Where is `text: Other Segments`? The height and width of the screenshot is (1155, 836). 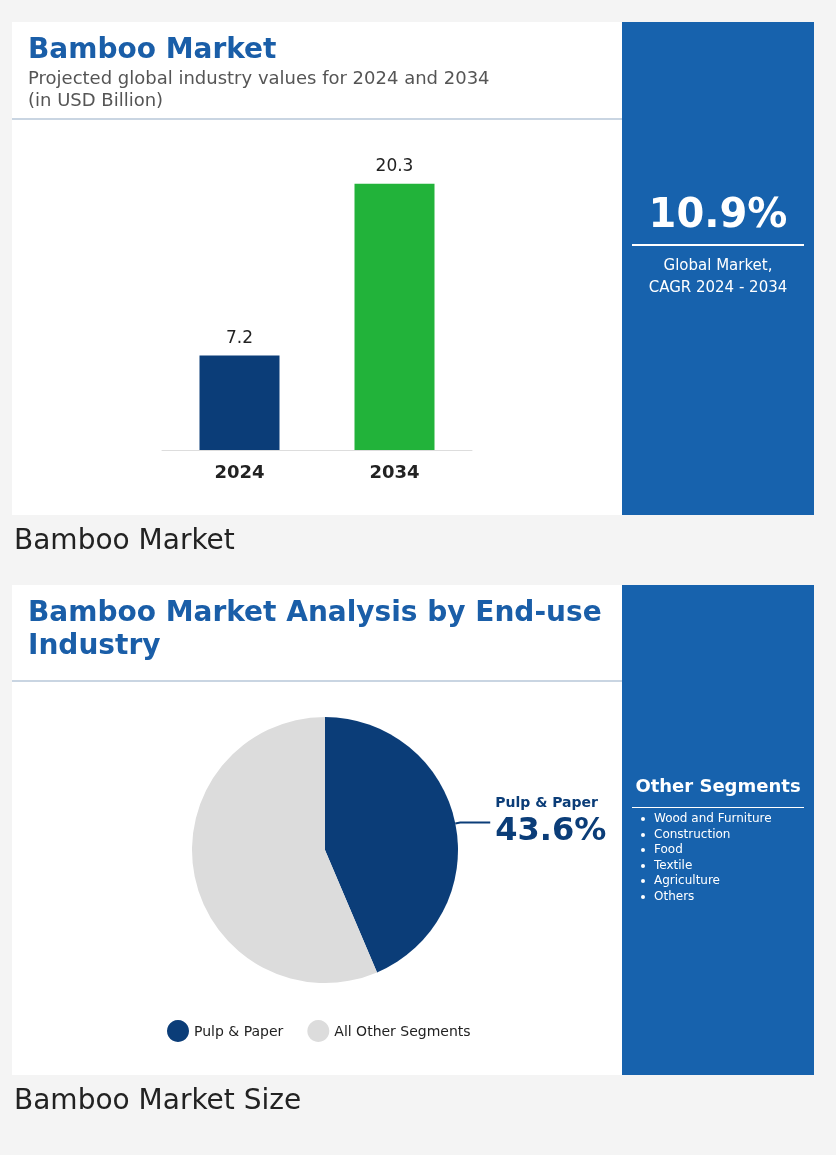 text: Other Segments is located at coordinates (718, 785).